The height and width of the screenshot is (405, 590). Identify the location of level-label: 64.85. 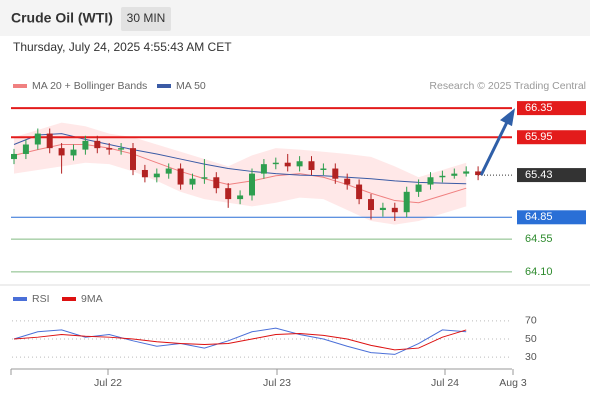
(539, 217).